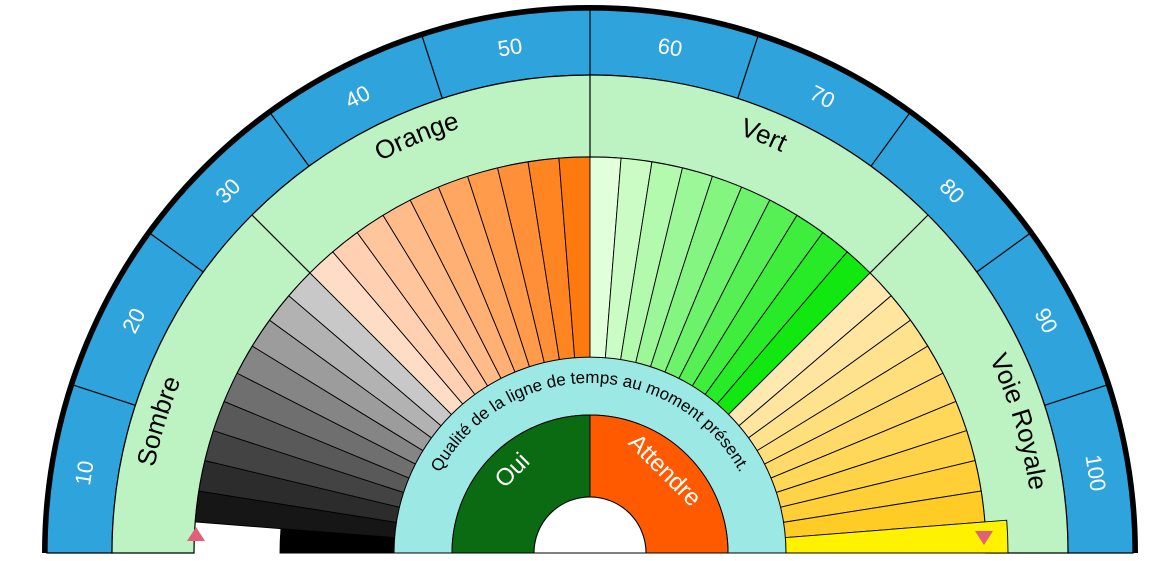 This screenshot has width=1168, height=561. I want to click on scale-label: 100, so click(1095, 473).